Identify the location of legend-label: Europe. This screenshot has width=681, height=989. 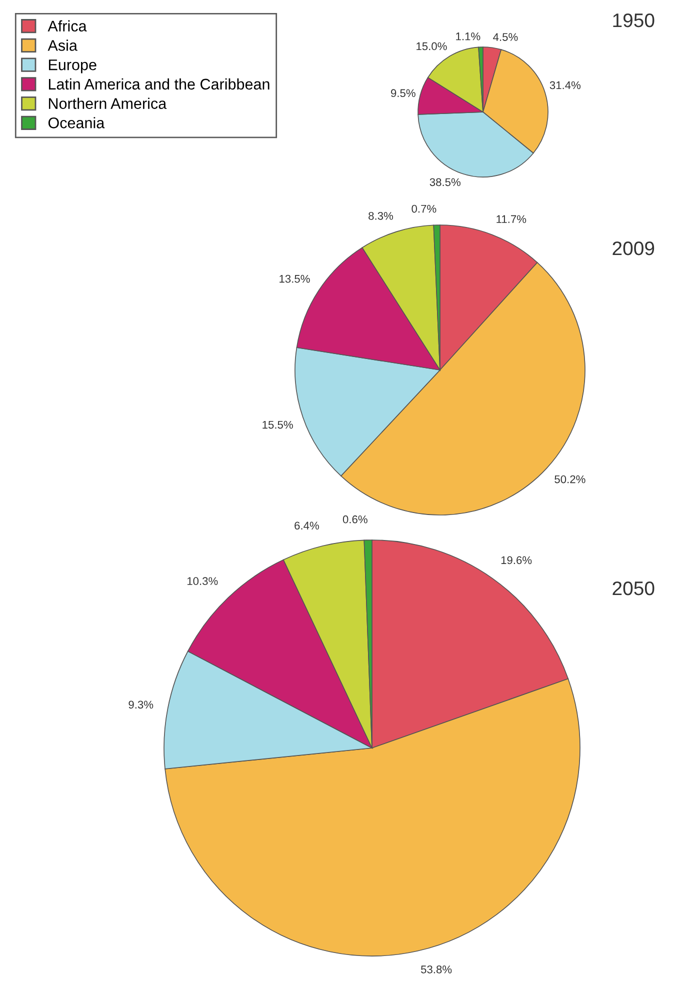
(72, 67).